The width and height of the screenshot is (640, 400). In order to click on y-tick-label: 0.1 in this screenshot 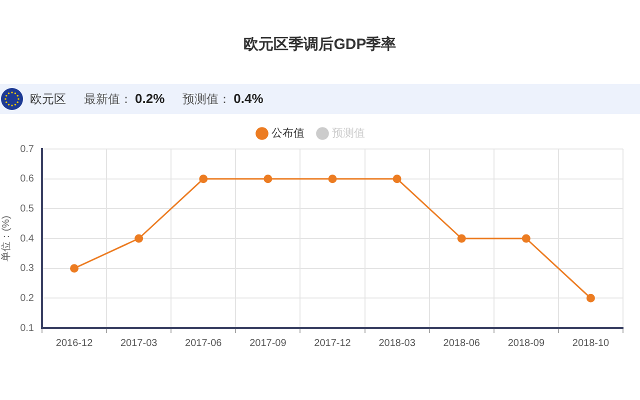, I will do `click(27, 328)`.